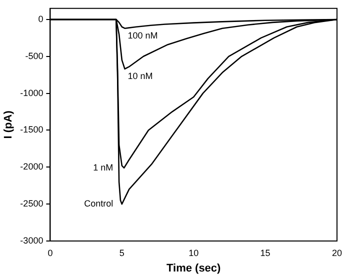 This screenshot has width=345, height=275. I want to click on y-tick-label: -3000, so click(32, 240).